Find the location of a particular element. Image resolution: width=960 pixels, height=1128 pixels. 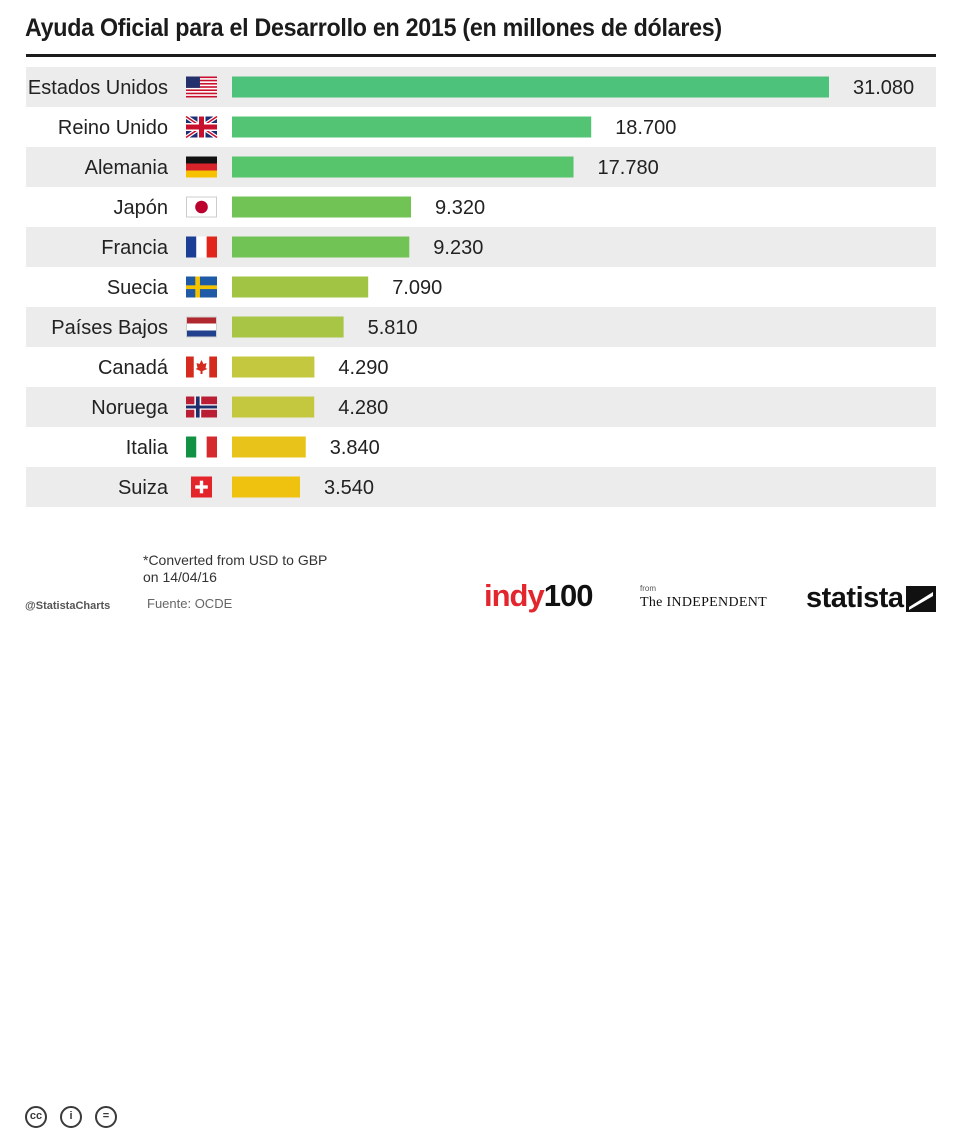

japan-flag-icon is located at coordinates (201, 207).